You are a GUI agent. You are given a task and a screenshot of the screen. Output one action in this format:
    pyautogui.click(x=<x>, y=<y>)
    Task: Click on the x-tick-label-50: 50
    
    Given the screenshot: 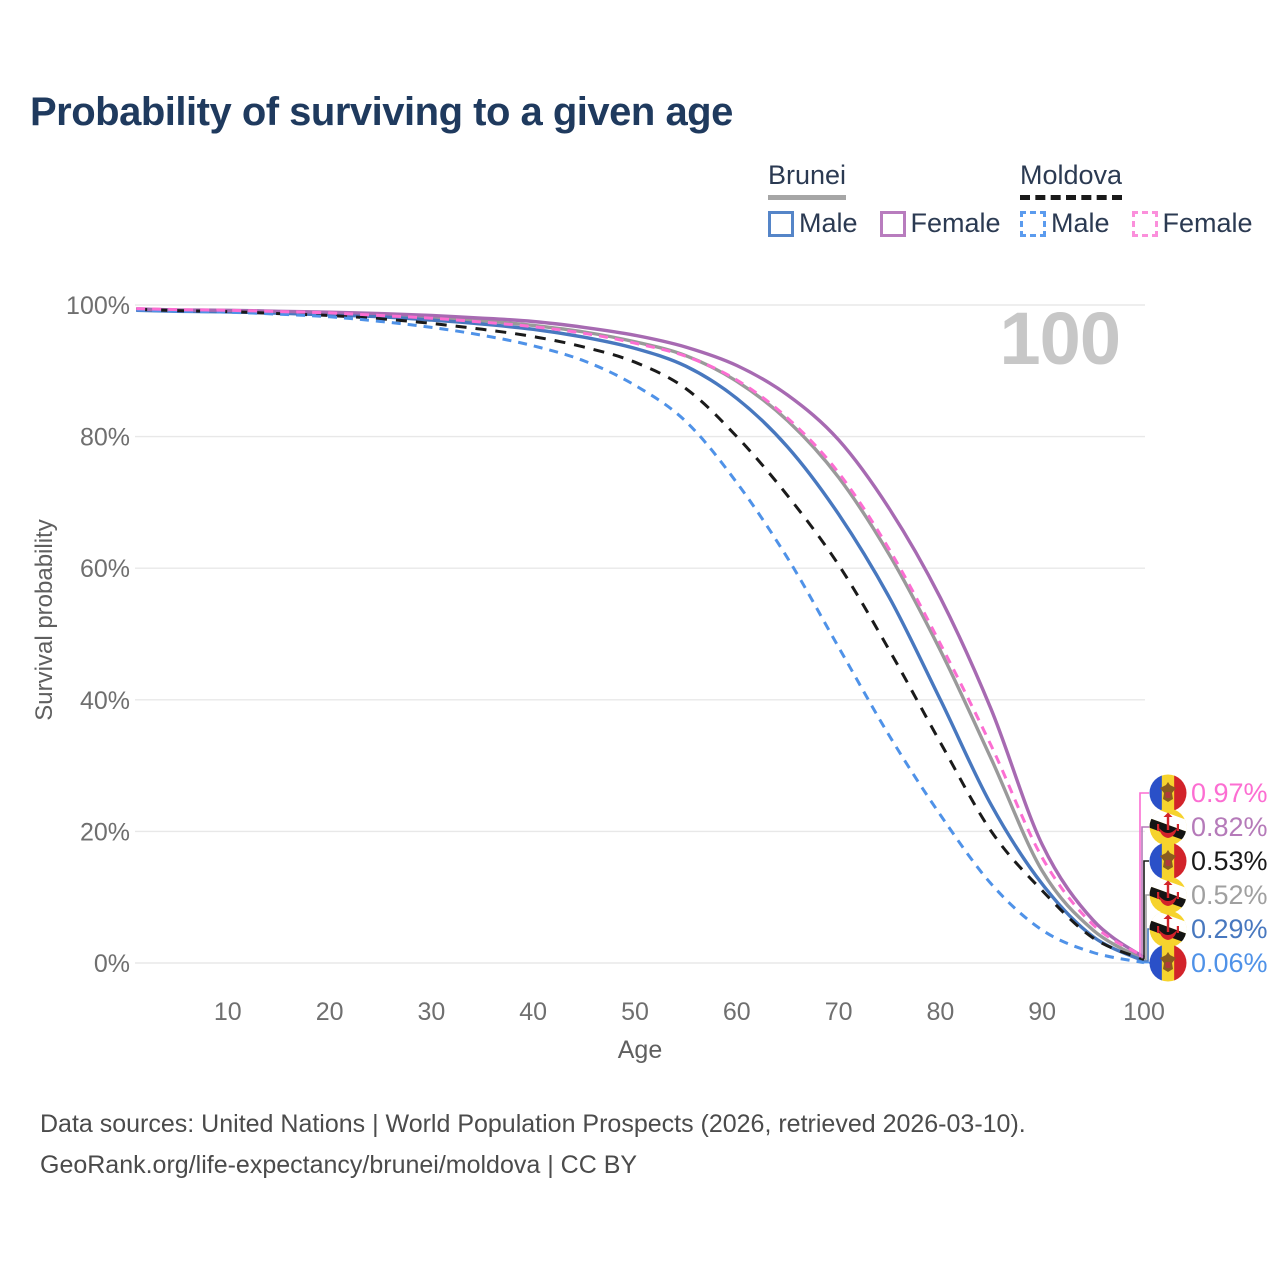 What is the action you would take?
    pyautogui.click(x=635, y=1012)
    